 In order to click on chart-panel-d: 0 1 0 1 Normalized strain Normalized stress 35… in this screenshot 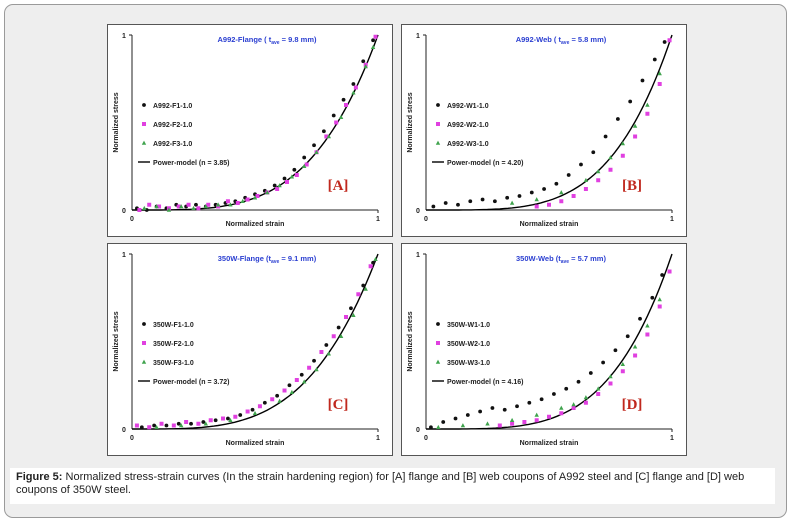, I will do `click(544, 349)`.